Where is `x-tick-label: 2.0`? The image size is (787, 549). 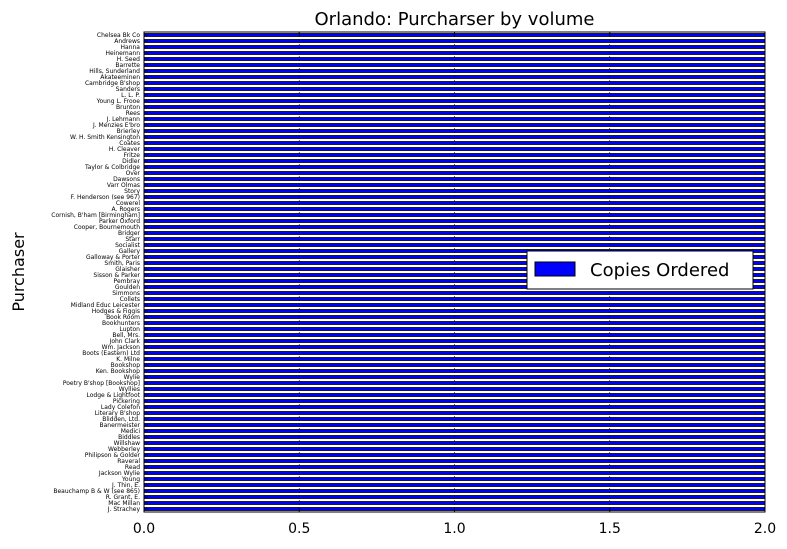
x-tick-label: 2.0 is located at coordinates (765, 529).